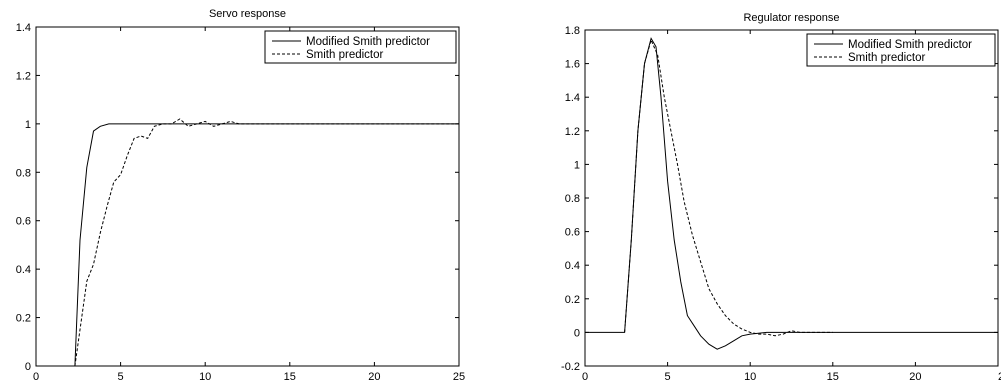 The image size is (1001, 385). I want to click on y-tick-label: 1.6, so click(572, 65).